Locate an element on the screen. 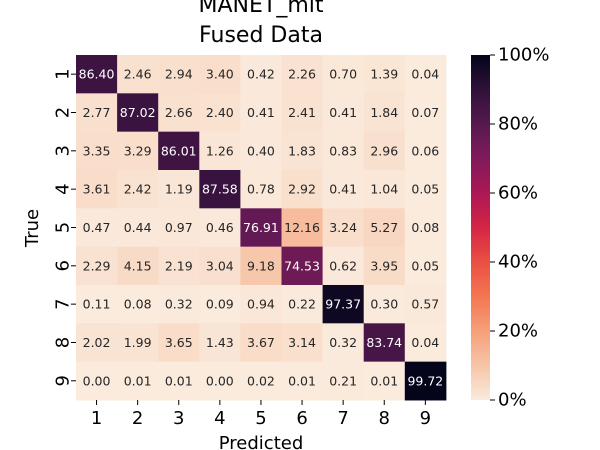 The width and height of the screenshot is (600, 450). heatmap-cell-label: 2.29 is located at coordinates (97, 265).